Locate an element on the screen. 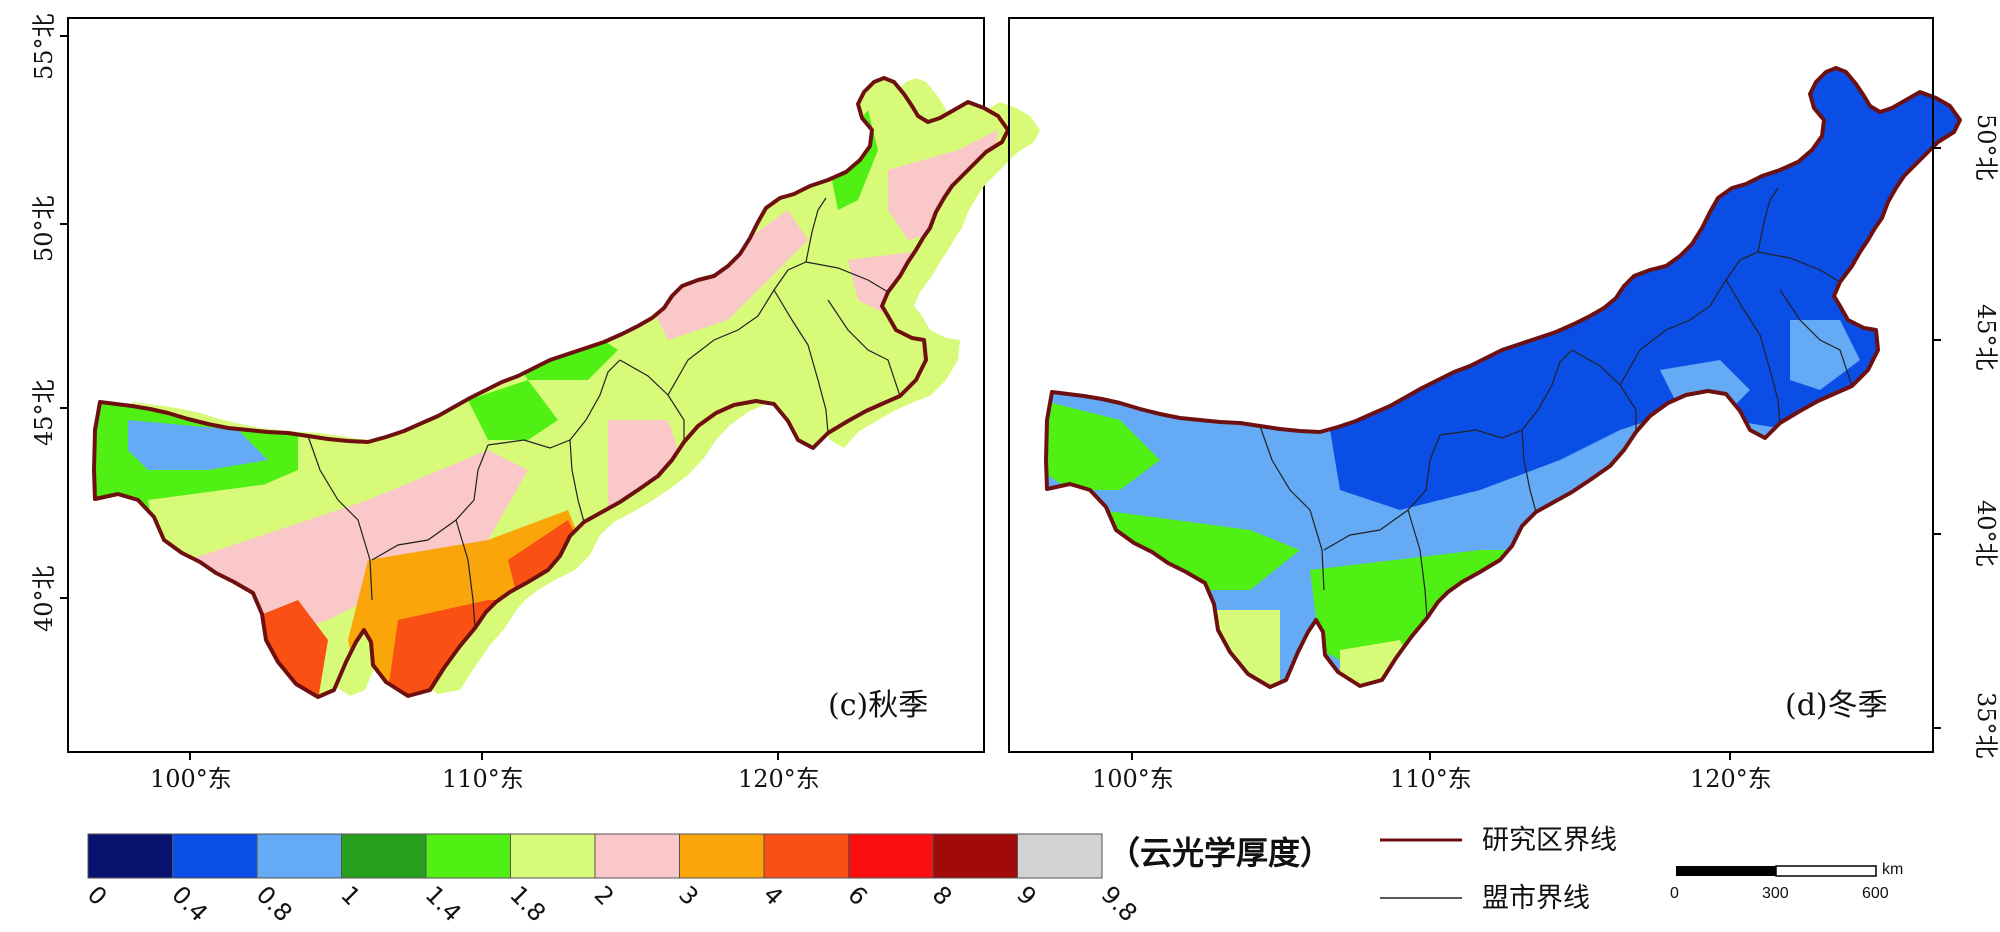  colorbar-tick-label: 6 is located at coordinates (857, 895).